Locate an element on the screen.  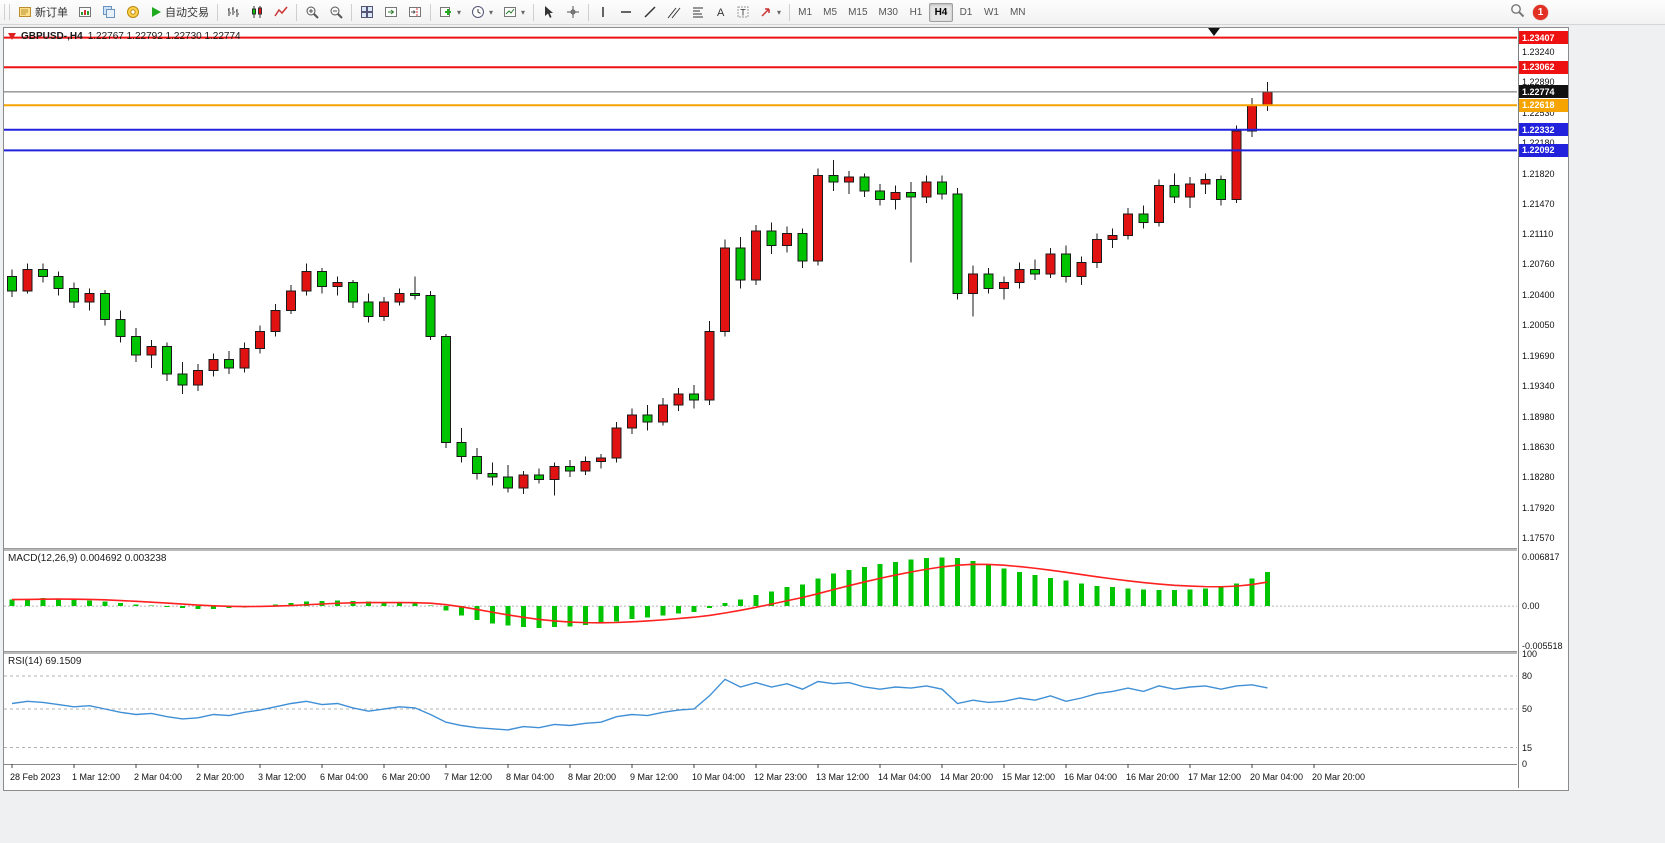
toolbar-separator is located at coordinates (351, 12).